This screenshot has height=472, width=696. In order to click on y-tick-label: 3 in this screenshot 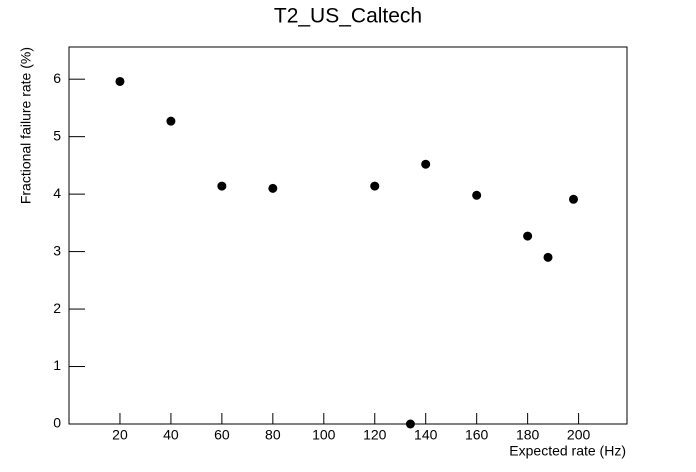, I will do `click(57, 250)`.